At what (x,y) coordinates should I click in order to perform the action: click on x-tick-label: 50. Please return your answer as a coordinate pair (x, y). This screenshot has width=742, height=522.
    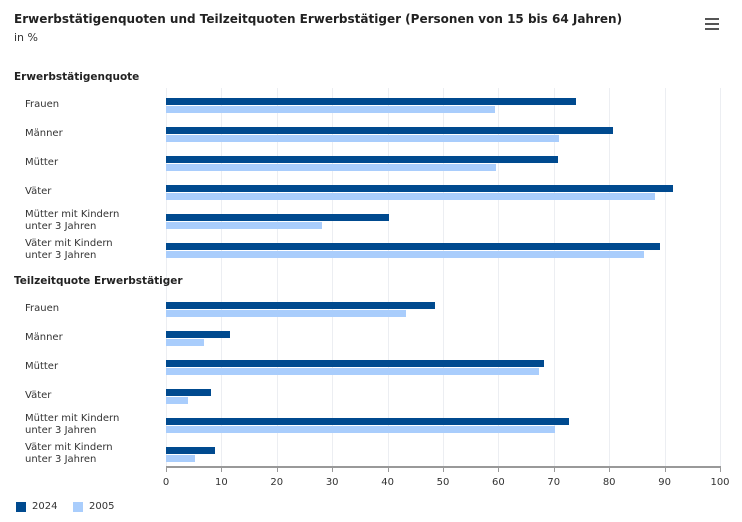
    Looking at the image, I should click on (443, 482).